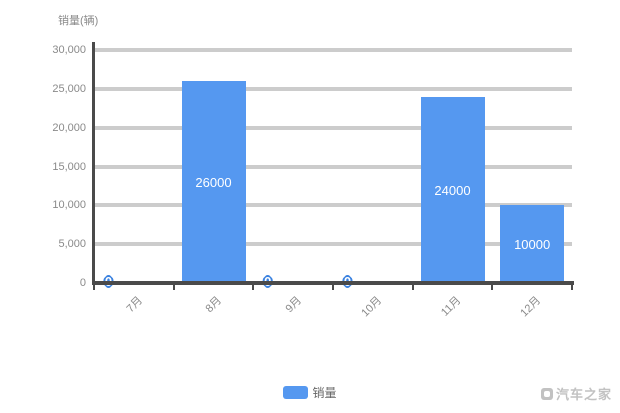  I want to click on bar-value-label: 10000, so click(532, 245).